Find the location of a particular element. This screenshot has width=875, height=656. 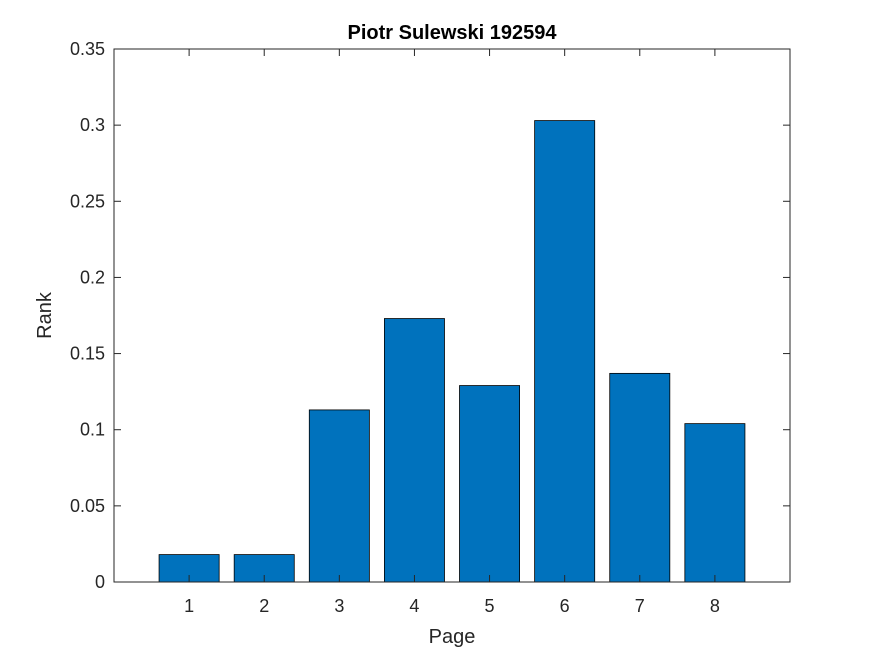

x-tick-label: 2 is located at coordinates (264, 606).